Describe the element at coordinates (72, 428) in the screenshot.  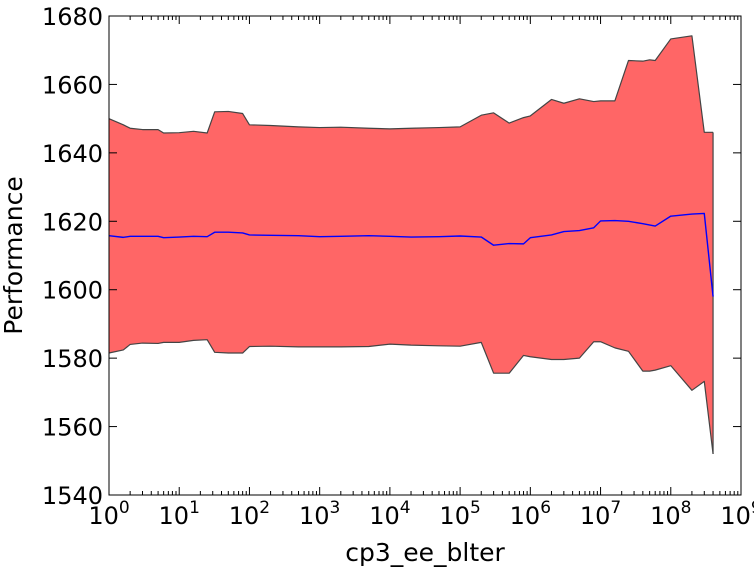
I see `y-tick-label: 1560` at that location.